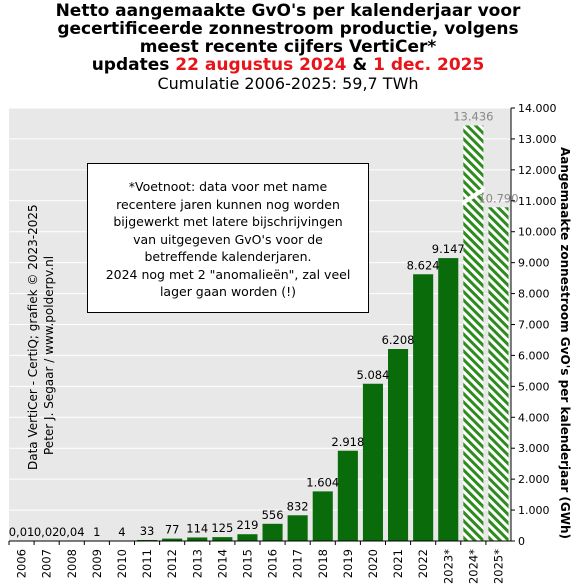 Image resolution: width=576 pixels, height=585 pixels. I want to click on x-tick-label: 2017, so click(298, 563).